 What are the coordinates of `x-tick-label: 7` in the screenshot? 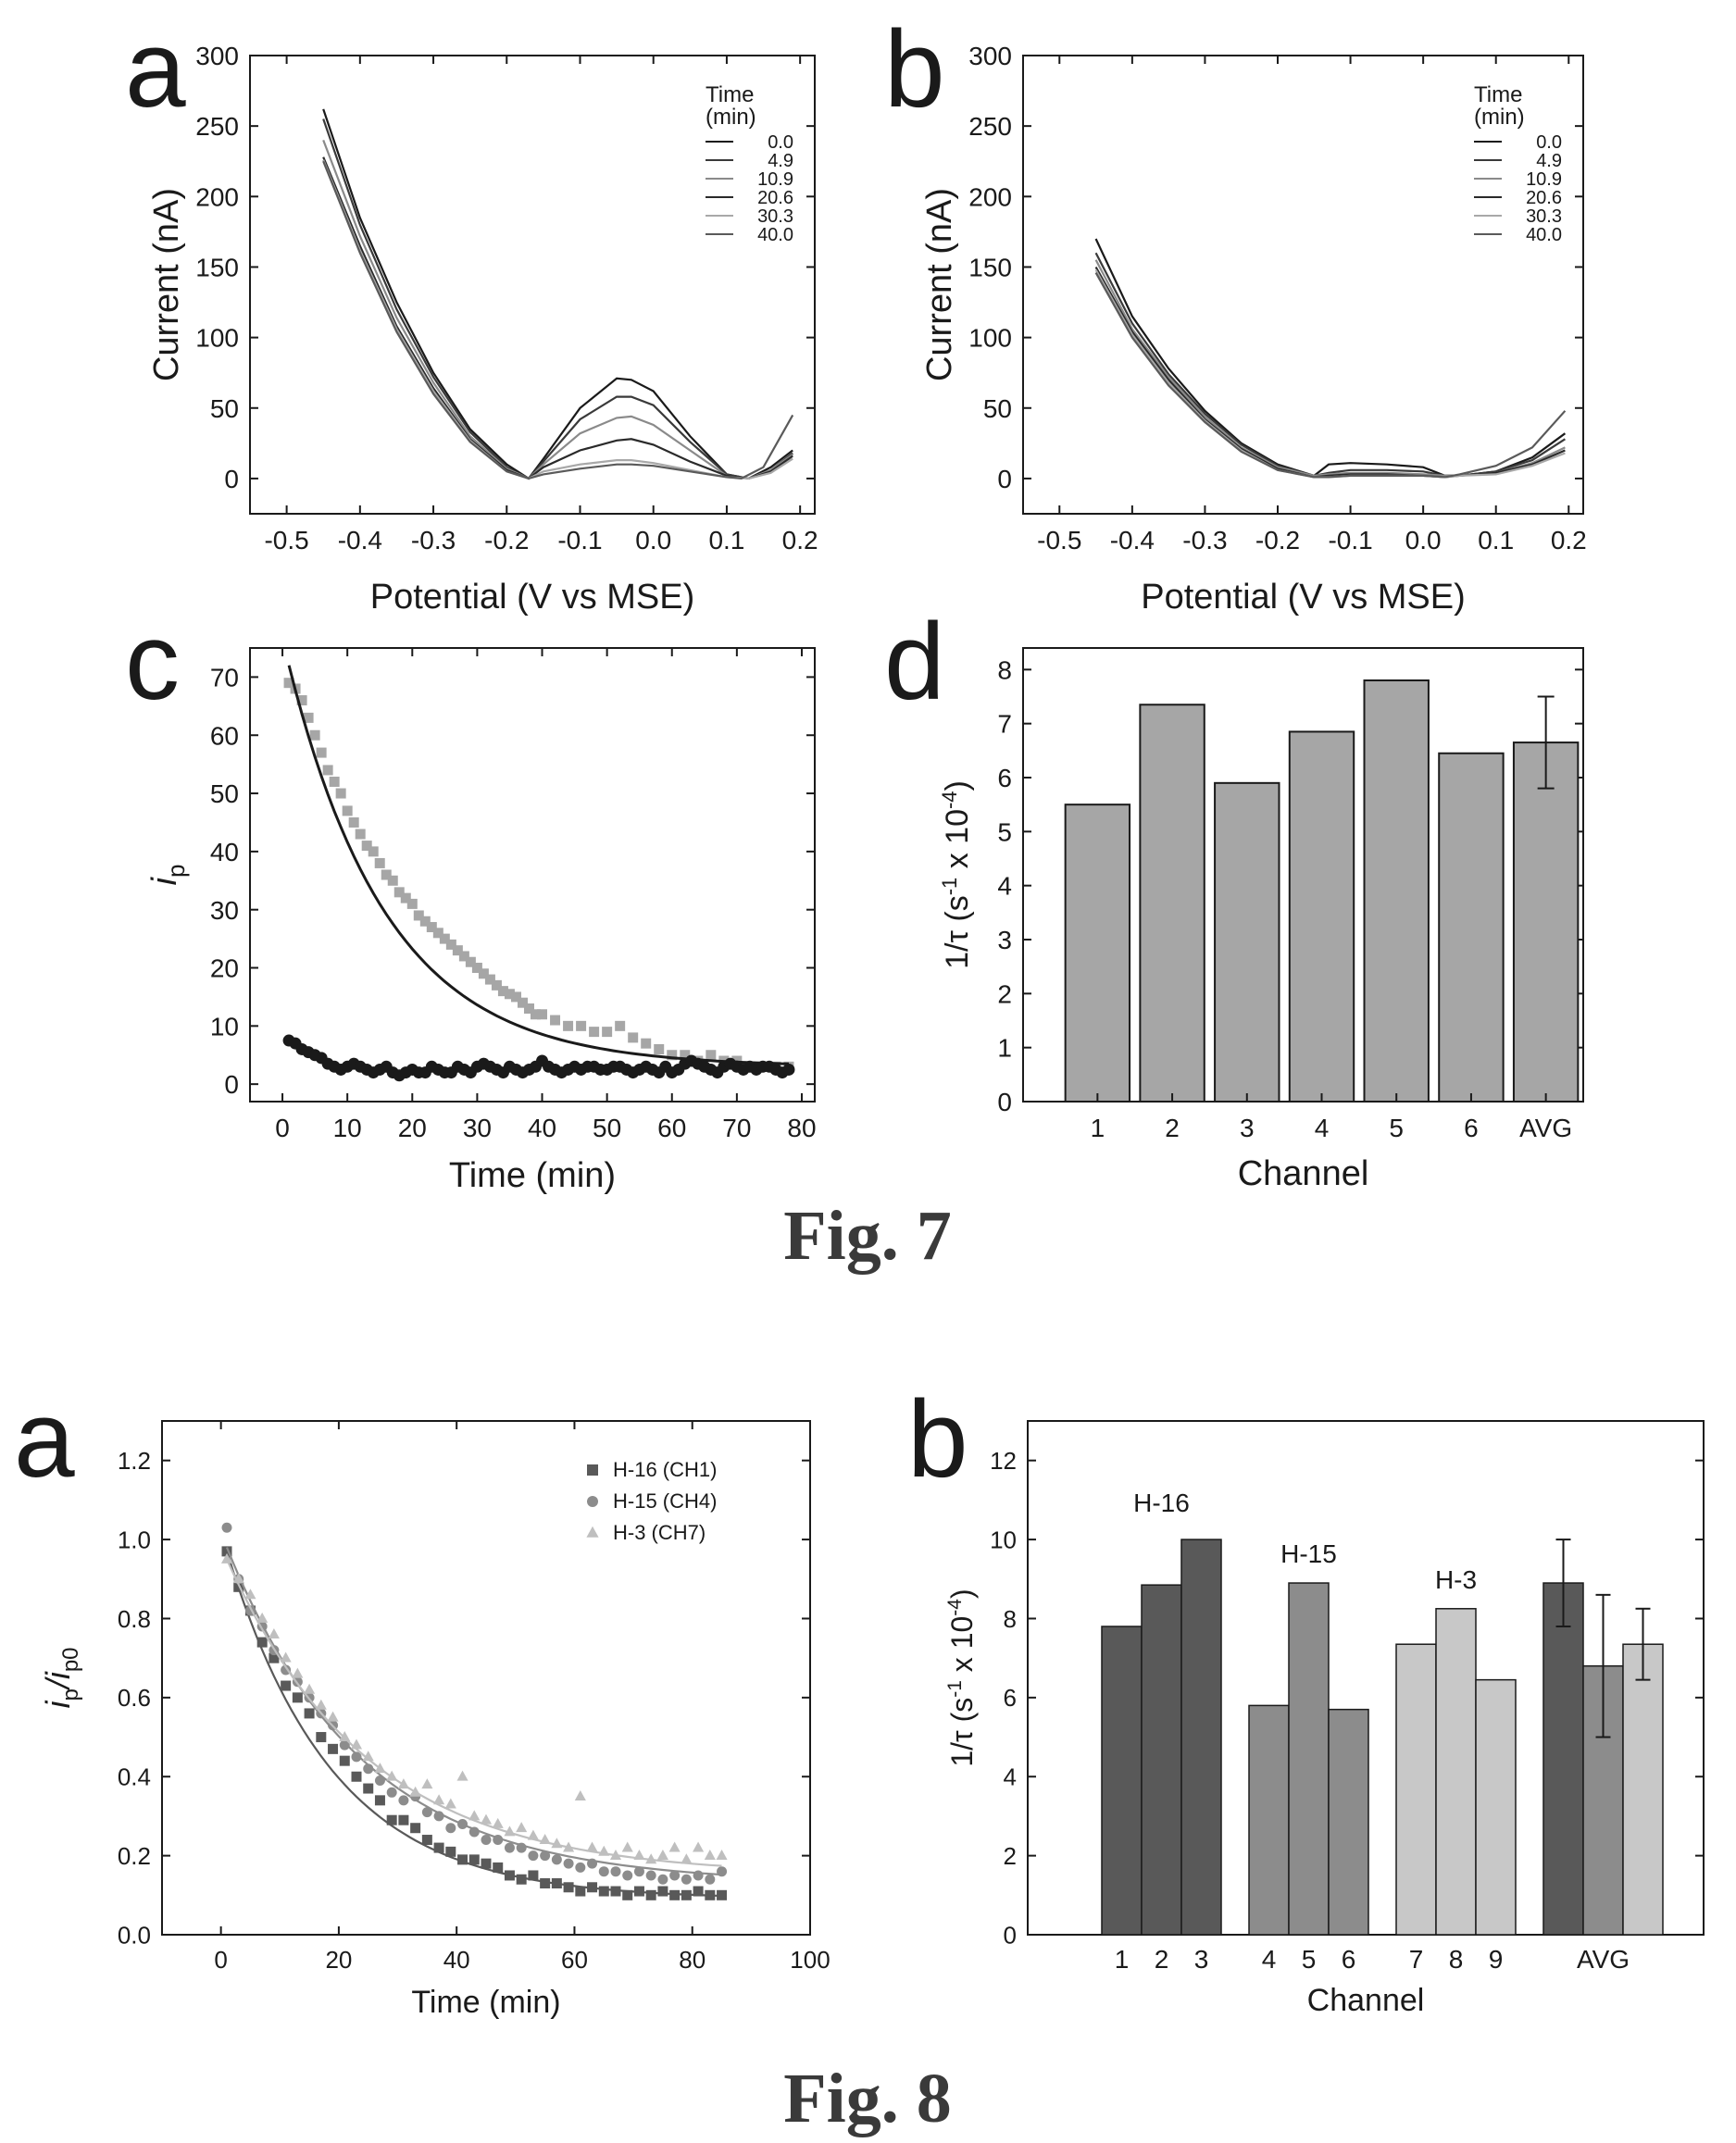 It's located at (1416, 1959).